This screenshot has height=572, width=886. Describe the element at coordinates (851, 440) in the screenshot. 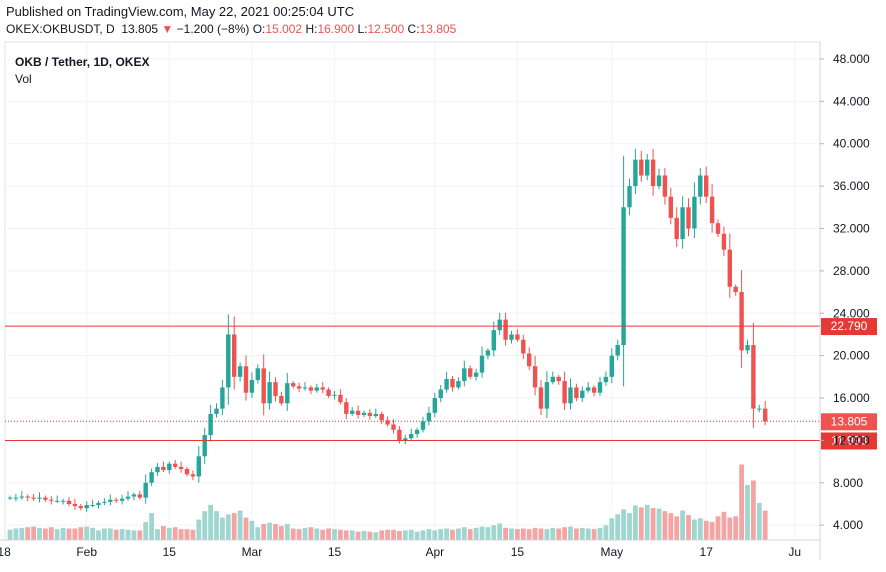

I see `y-tick-label: 12.000` at that location.